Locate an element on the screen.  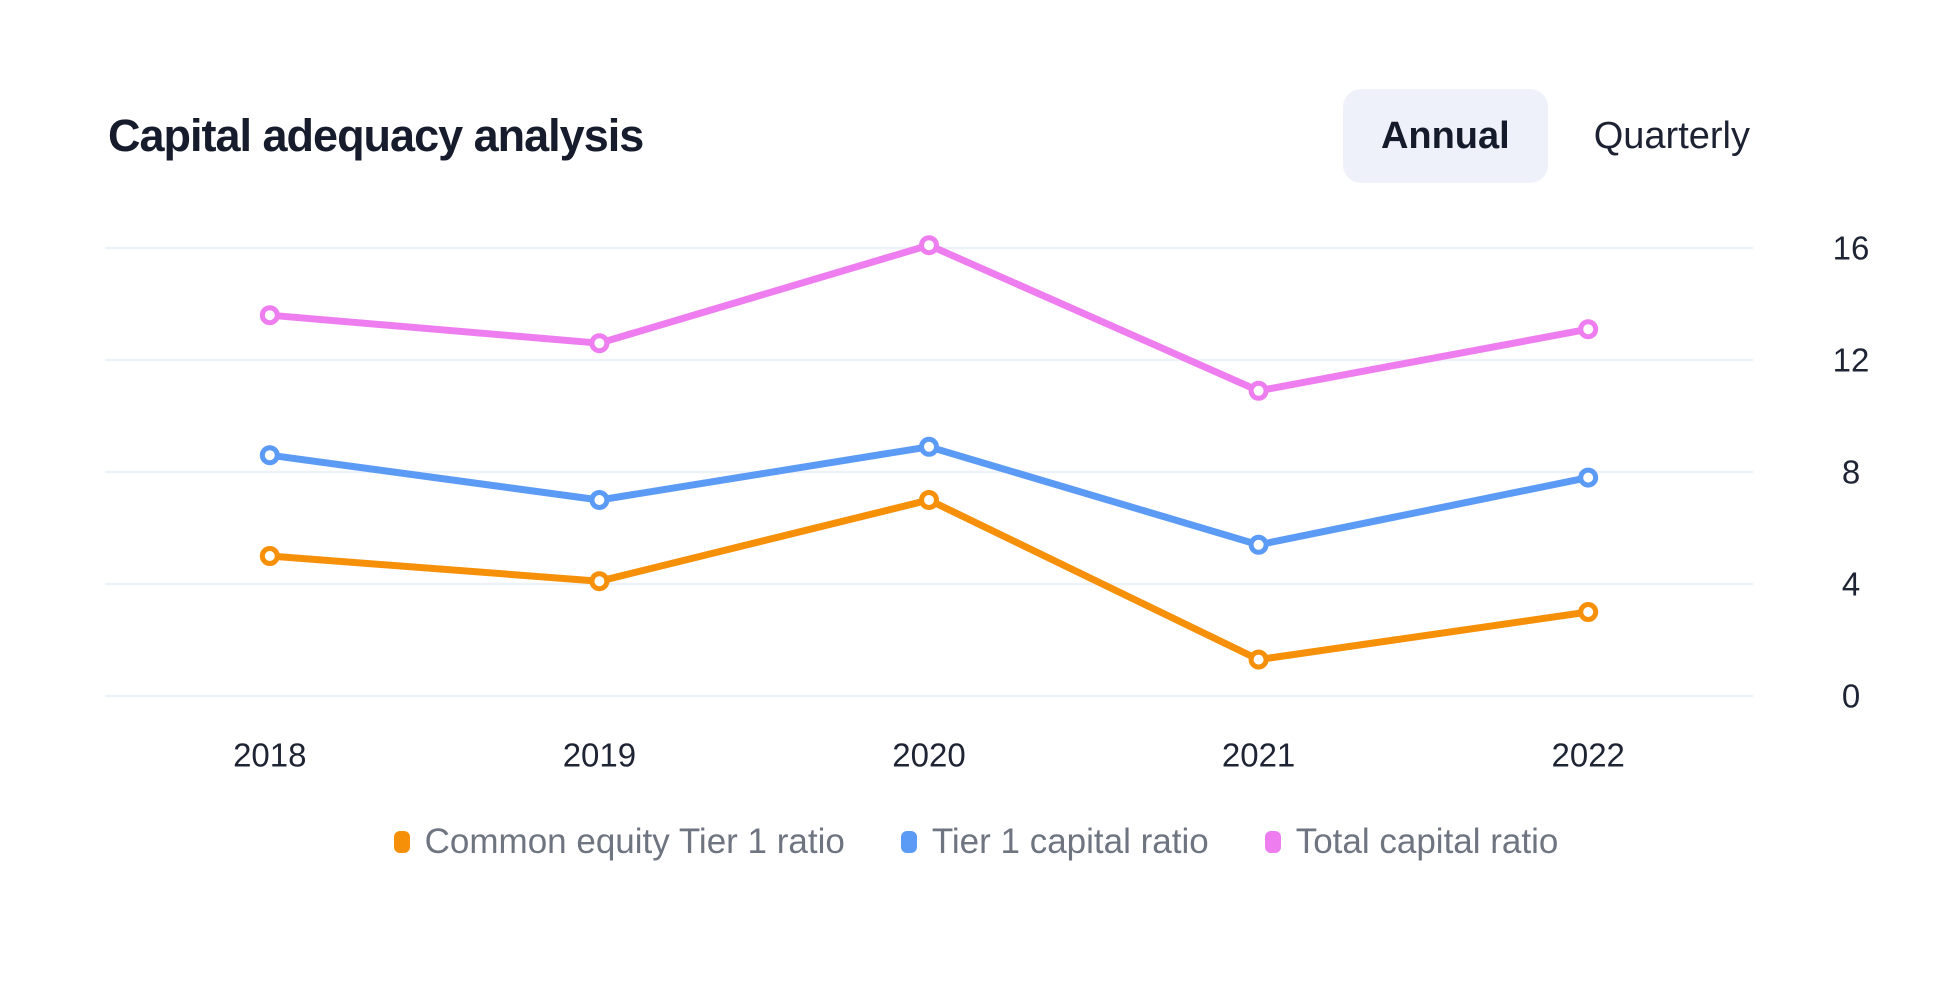
y-axis-label-0: 0 is located at coordinates (1851, 696).